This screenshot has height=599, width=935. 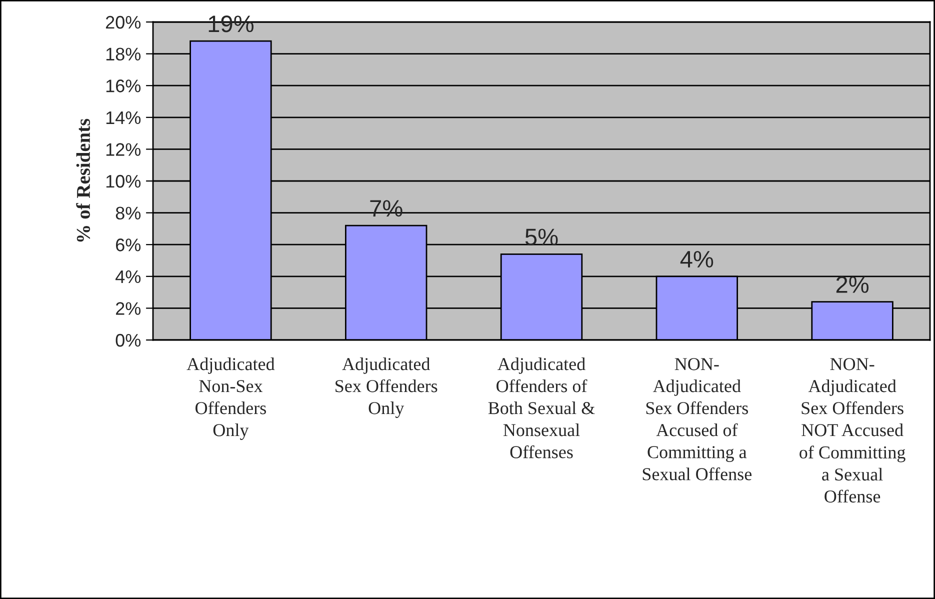 What do you see at coordinates (83, 180) in the screenshot?
I see `y-axis-title: % of Residents` at bounding box center [83, 180].